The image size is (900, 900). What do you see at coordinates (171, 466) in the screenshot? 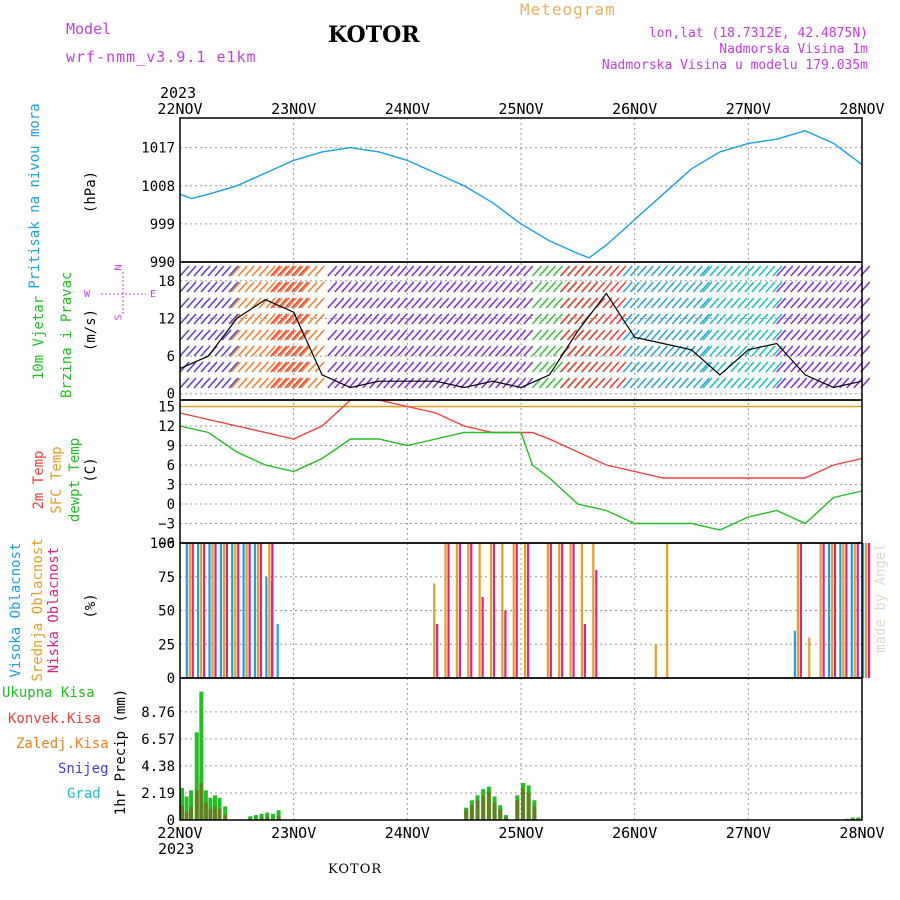
I see `temp-tick-label: 6` at bounding box center [171, 466].